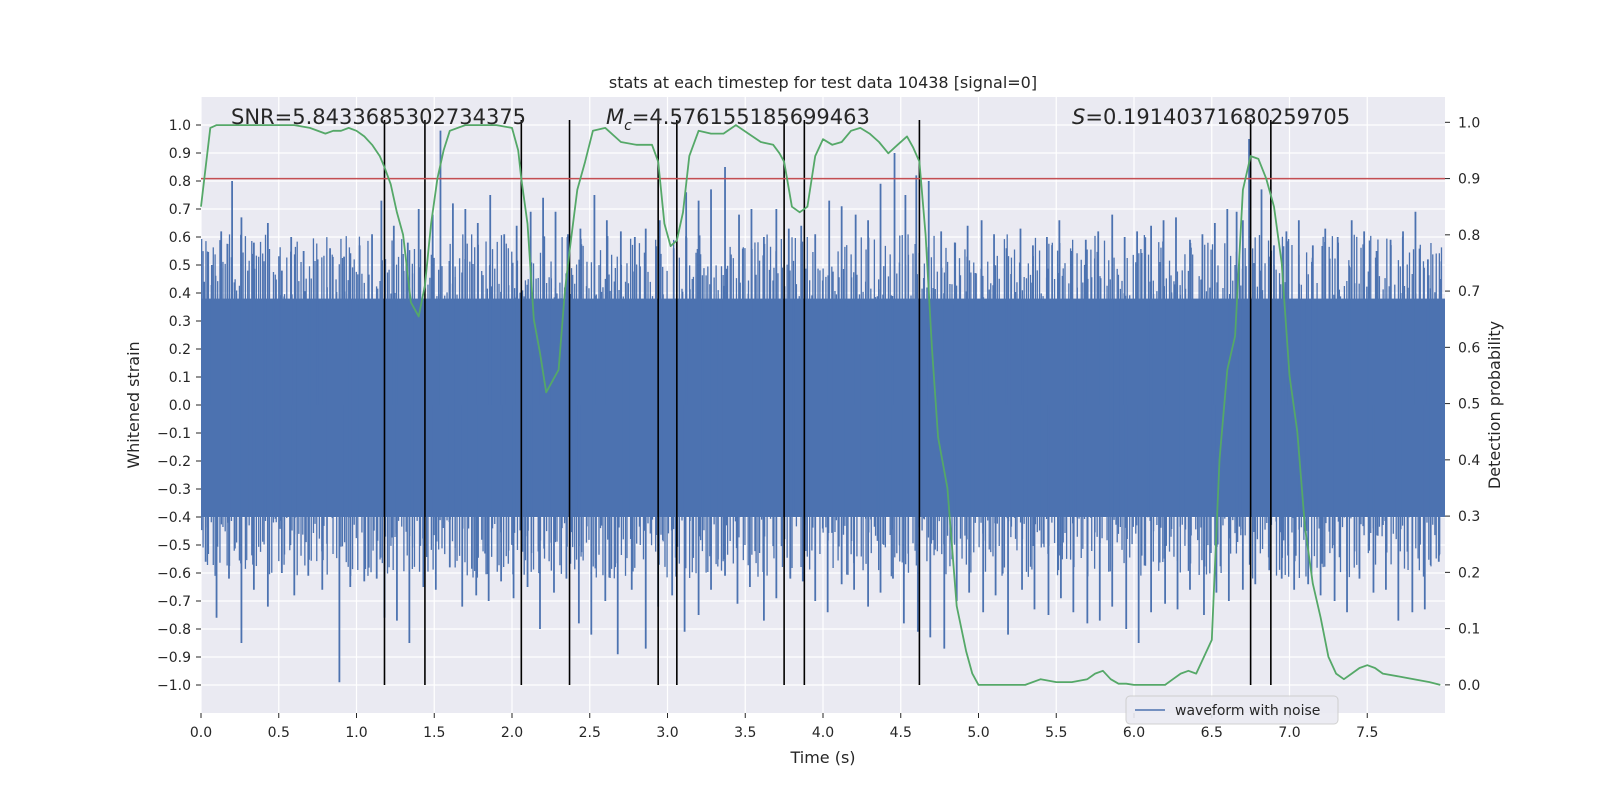  I want to click on x-tick-label: 0.0, so click(201, 733).